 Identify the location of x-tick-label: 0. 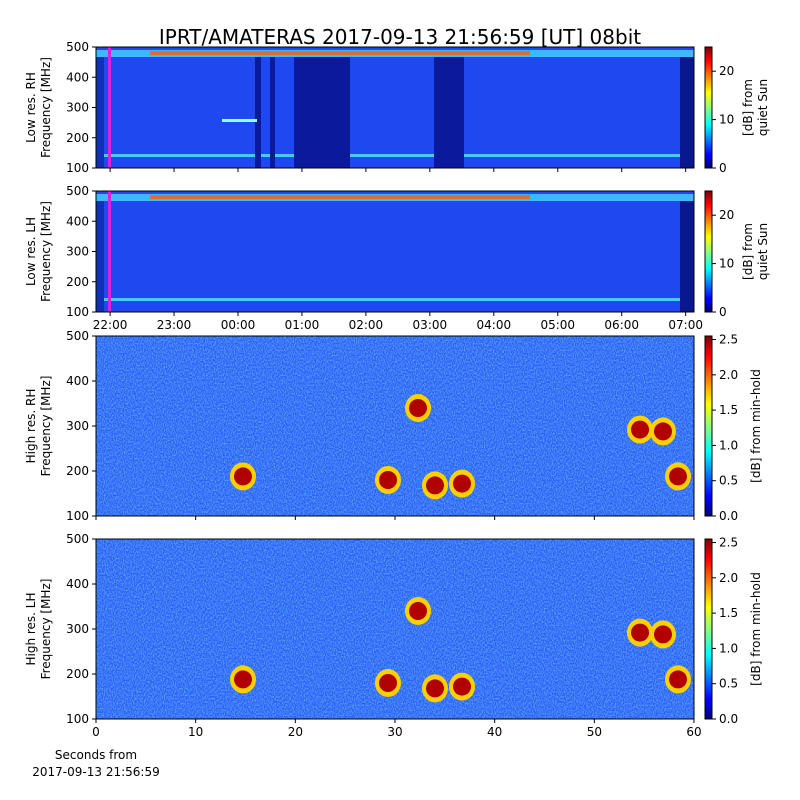
(96, 732).